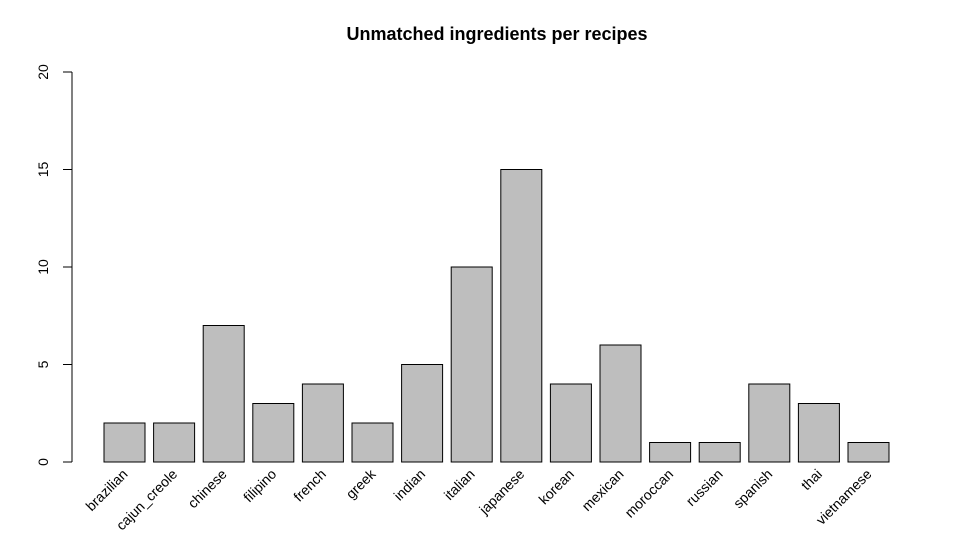  Describe the element at coordinates (223, 394) in the screenshot. I see `bar-chinese` at that location.